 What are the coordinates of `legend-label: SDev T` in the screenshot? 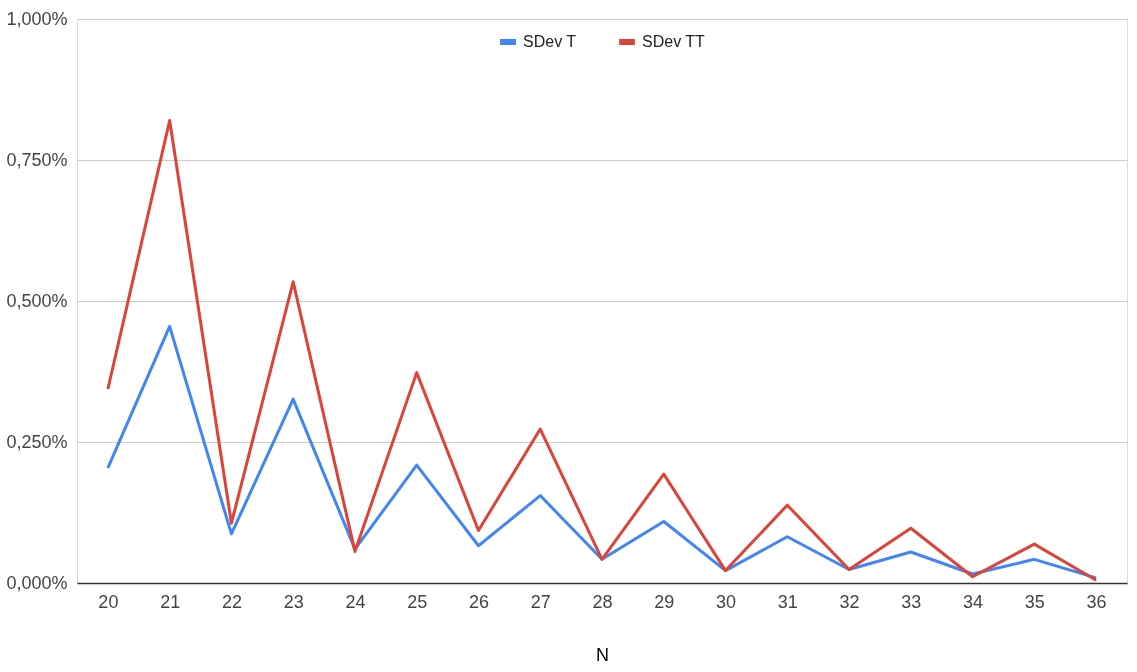 It's located at (550, 41).